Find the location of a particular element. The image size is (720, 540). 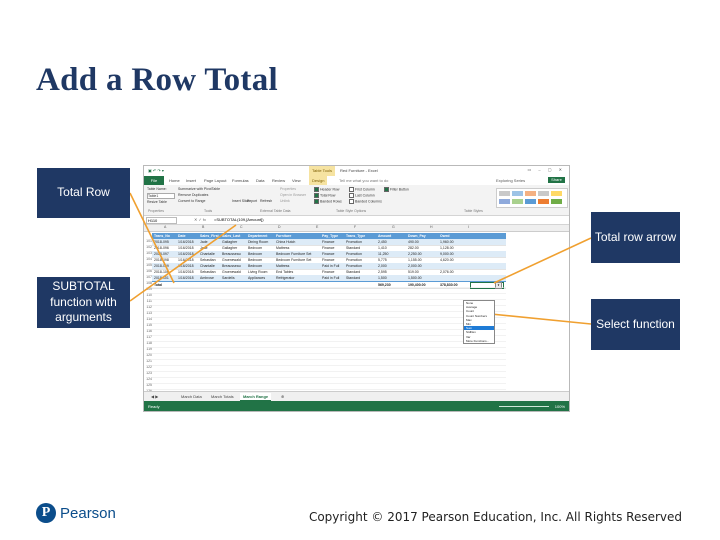

table-cell: 9,000.00 is located at coordinates (447, 254).